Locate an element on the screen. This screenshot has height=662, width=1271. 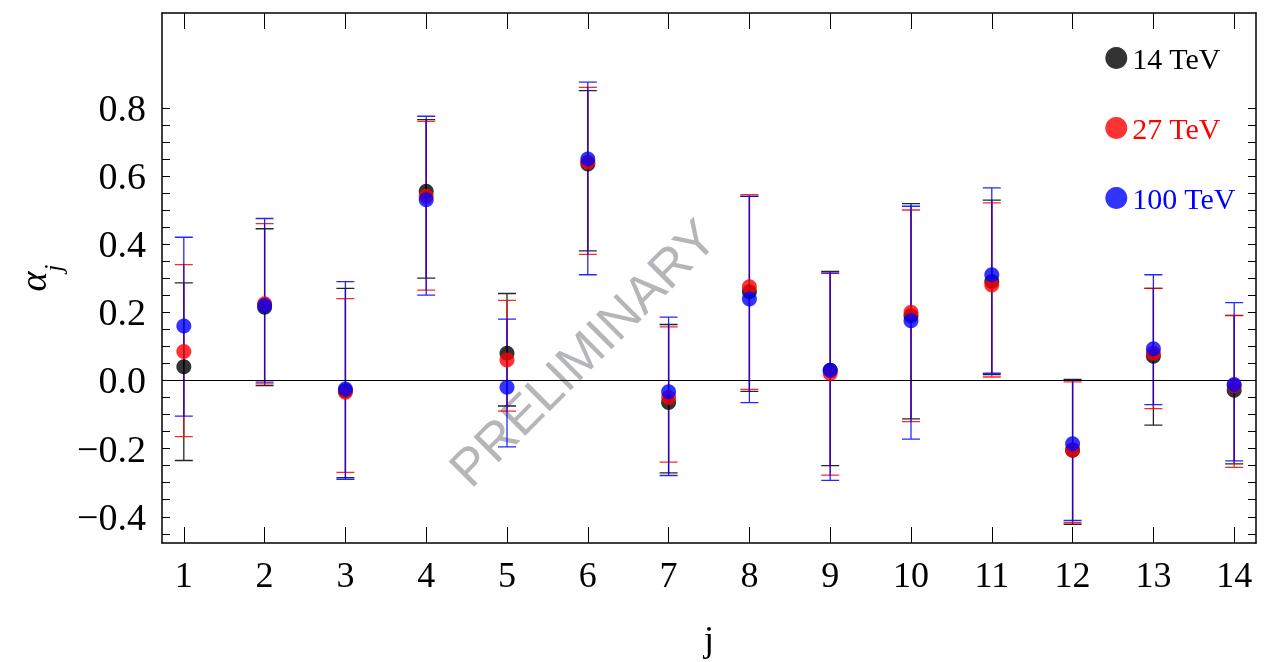
legend-label: 100 TeV is located at coordinates (1184, 198).